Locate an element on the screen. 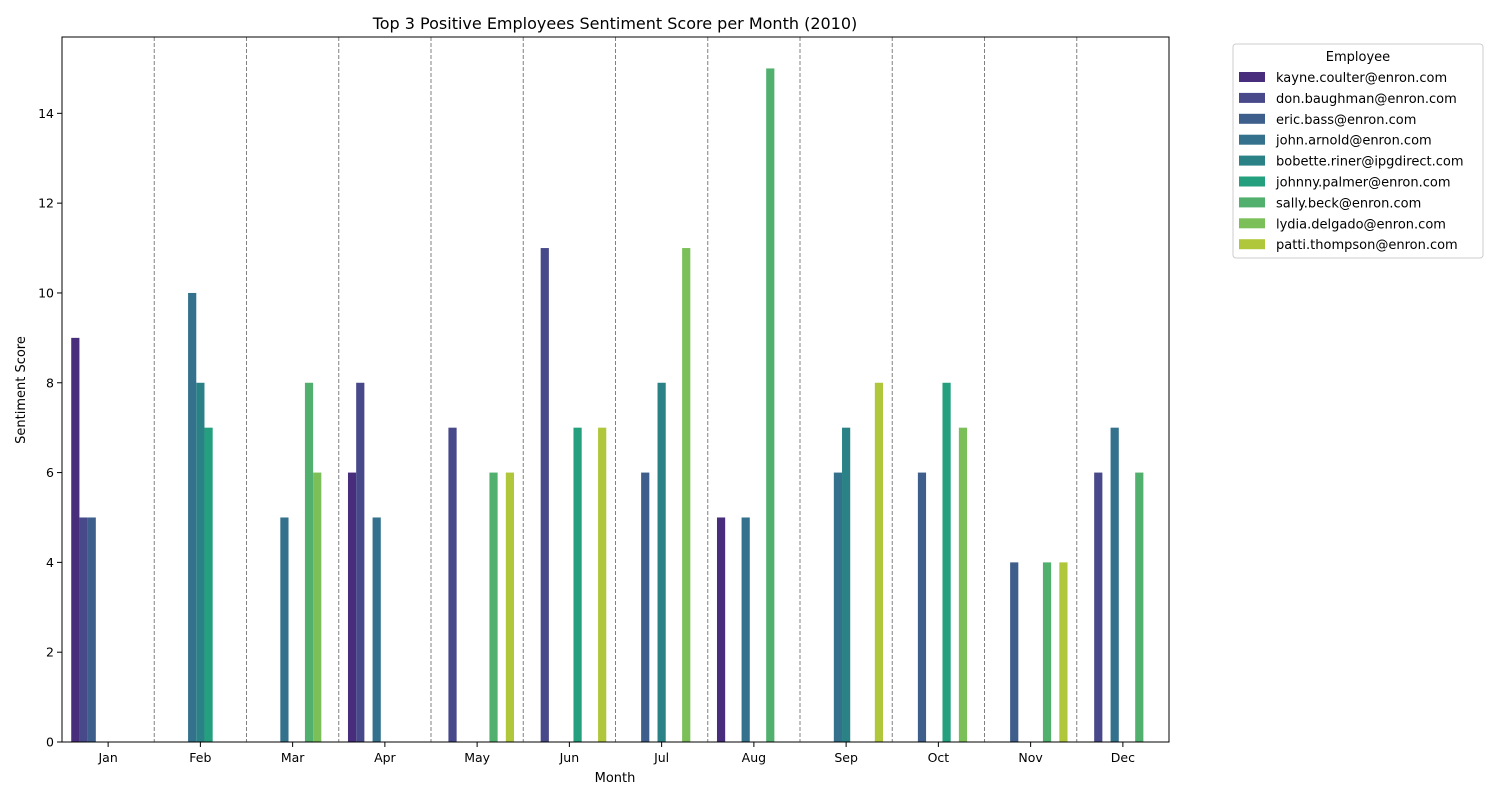 Image resolution: width=1500 pixels, height=800 pixels. y-tick-label: 12 is located at coordinates (46, 203).